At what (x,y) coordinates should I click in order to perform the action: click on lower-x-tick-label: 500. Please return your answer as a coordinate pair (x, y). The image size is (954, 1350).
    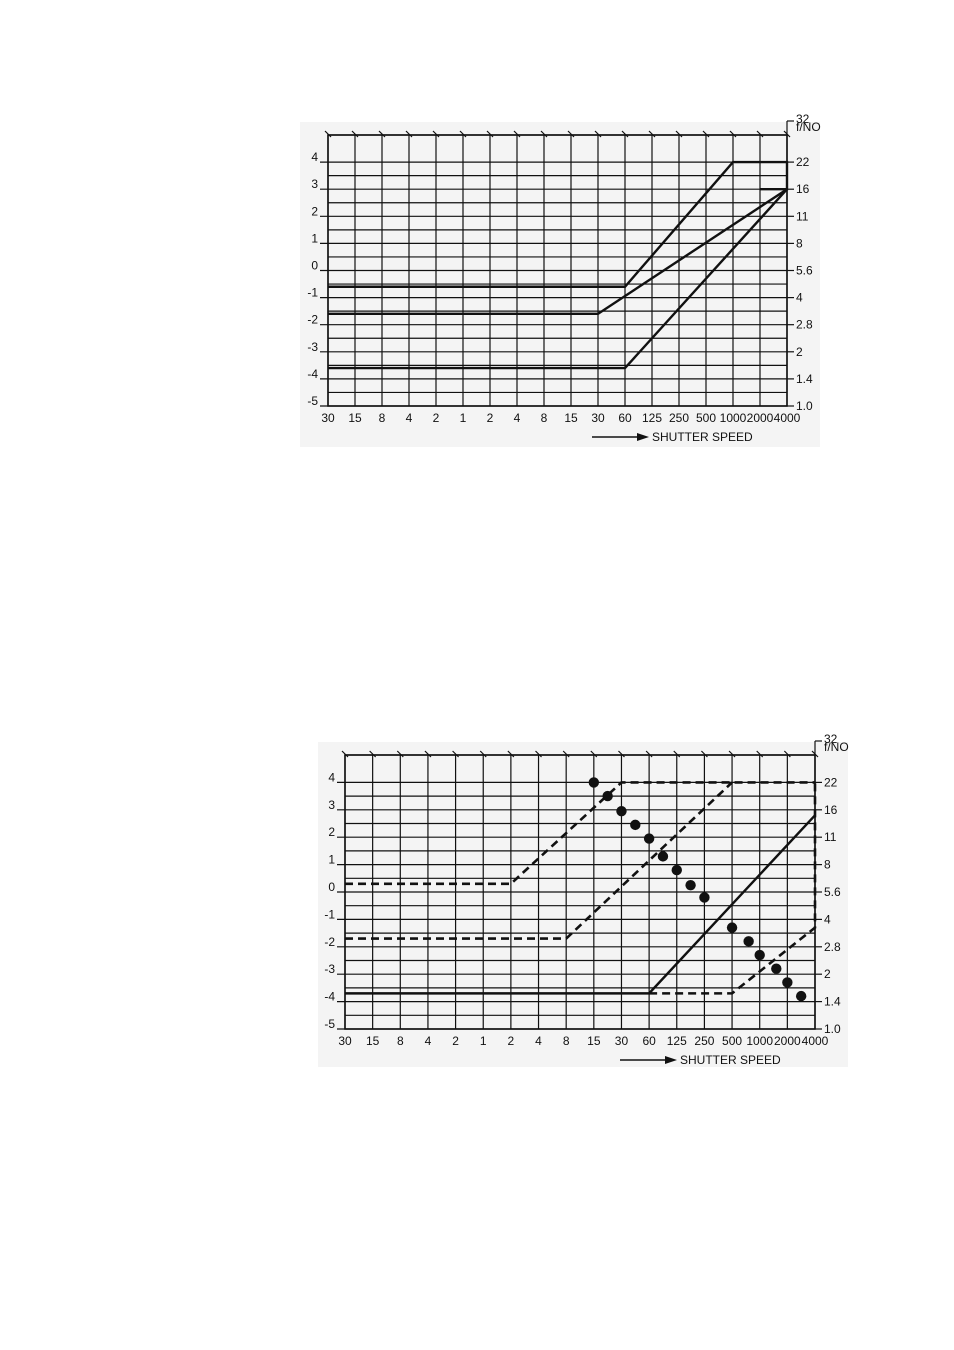
    Looking at the image, I should click on (732, 1041).